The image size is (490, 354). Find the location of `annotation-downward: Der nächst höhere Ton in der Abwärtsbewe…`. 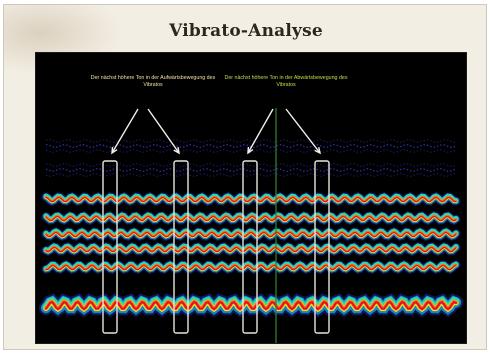

annotation-downward: Der nächst höhere Ton in der Abwärtsbewe… is located at coordinates (286, 81).